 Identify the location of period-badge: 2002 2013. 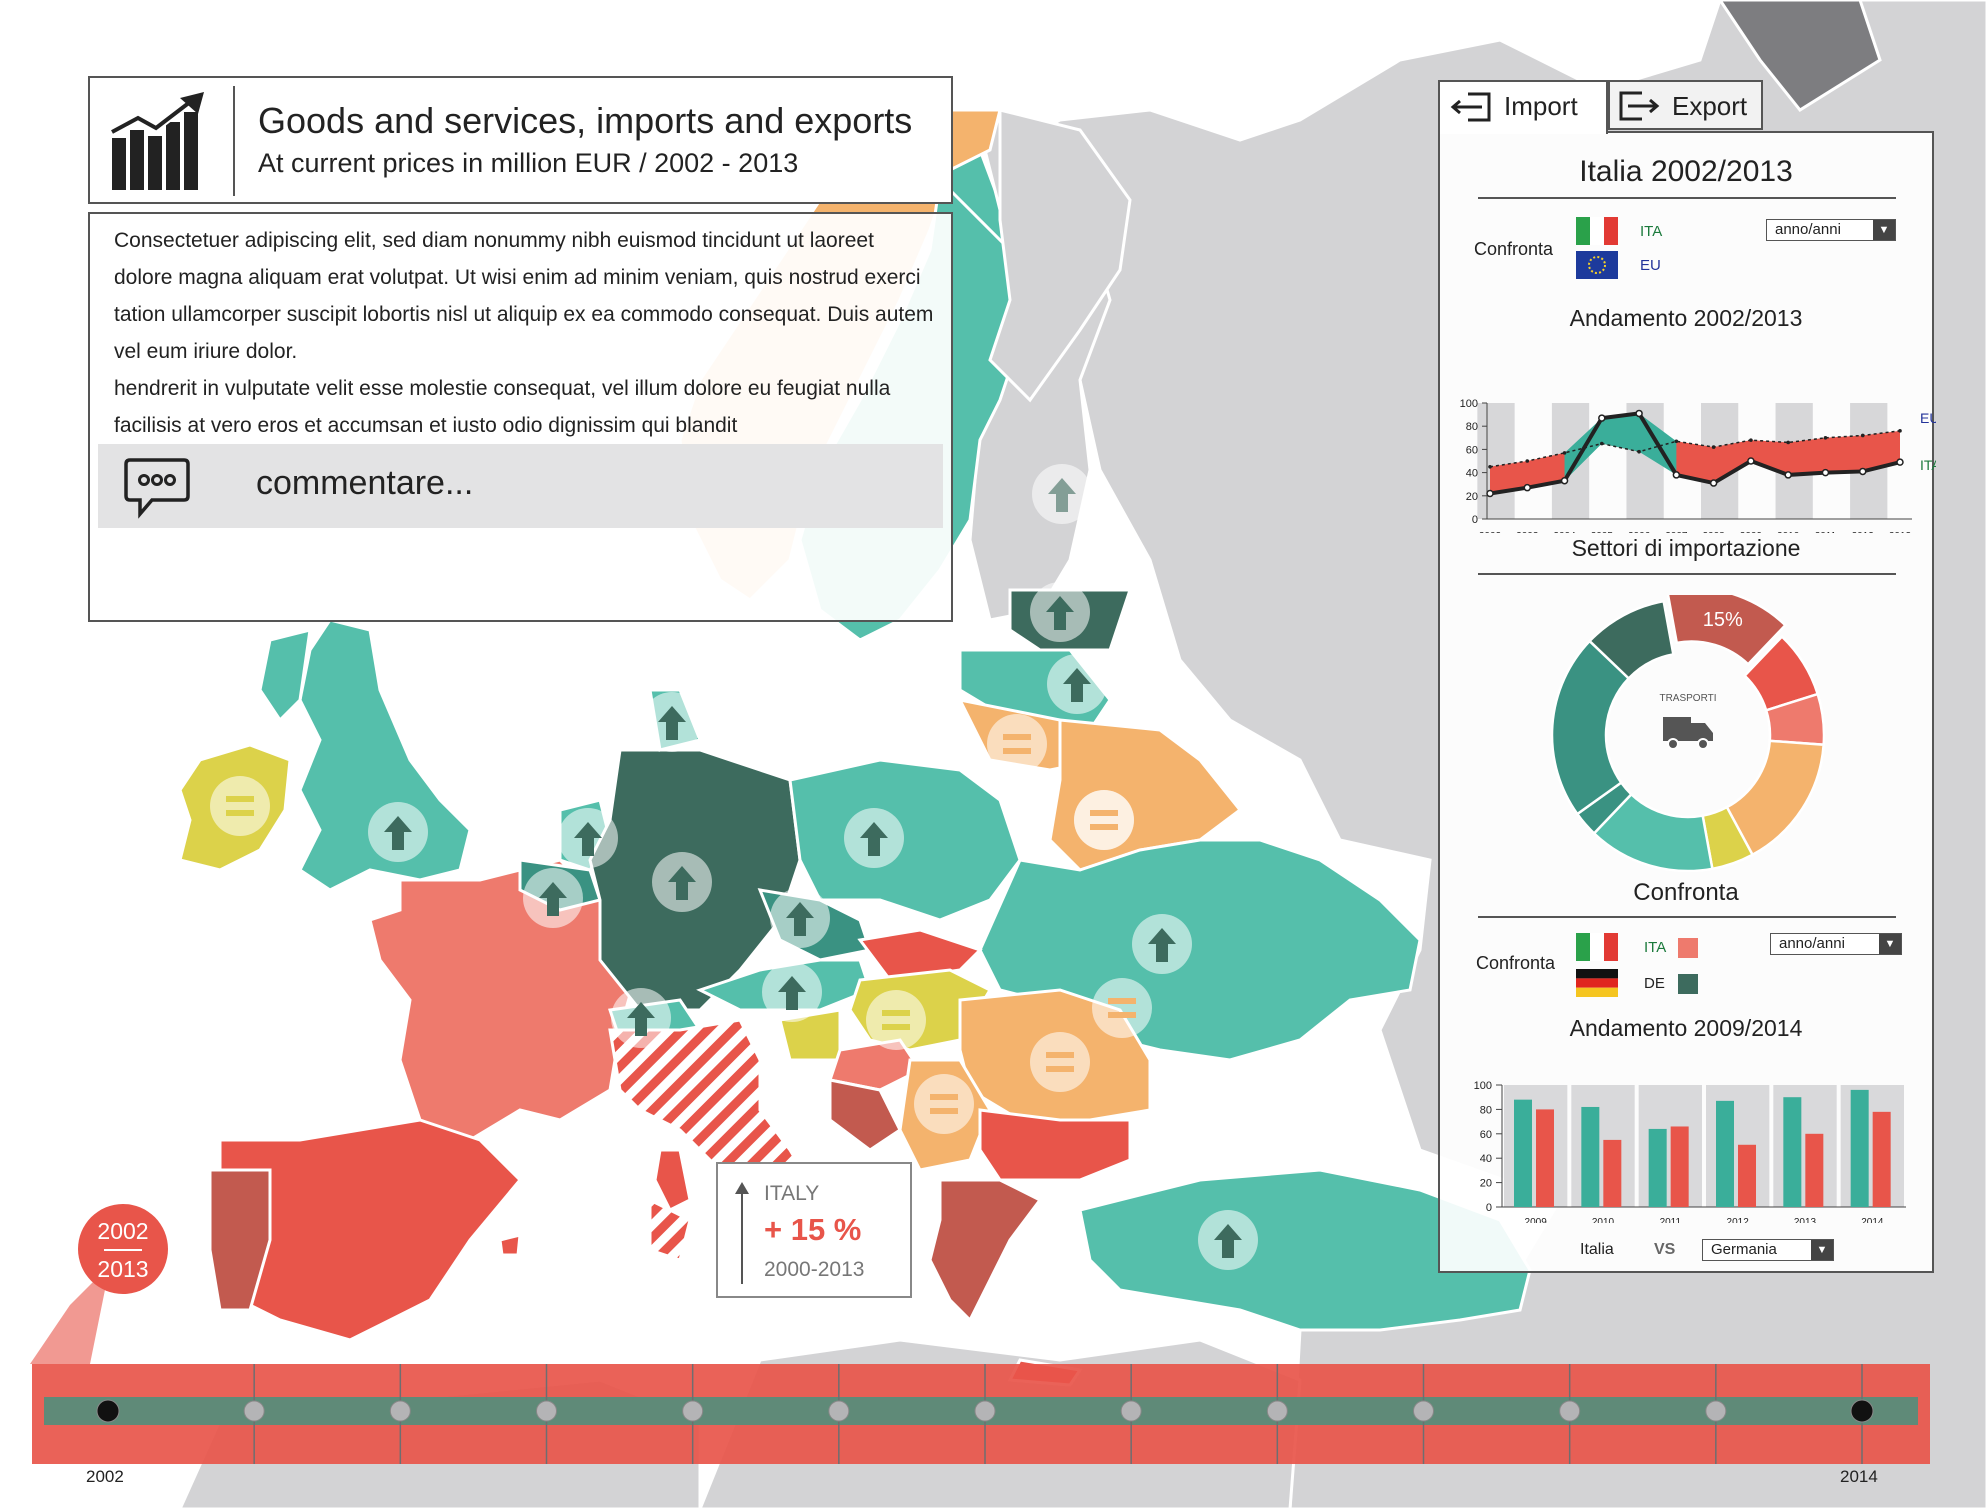
(123, 1249).